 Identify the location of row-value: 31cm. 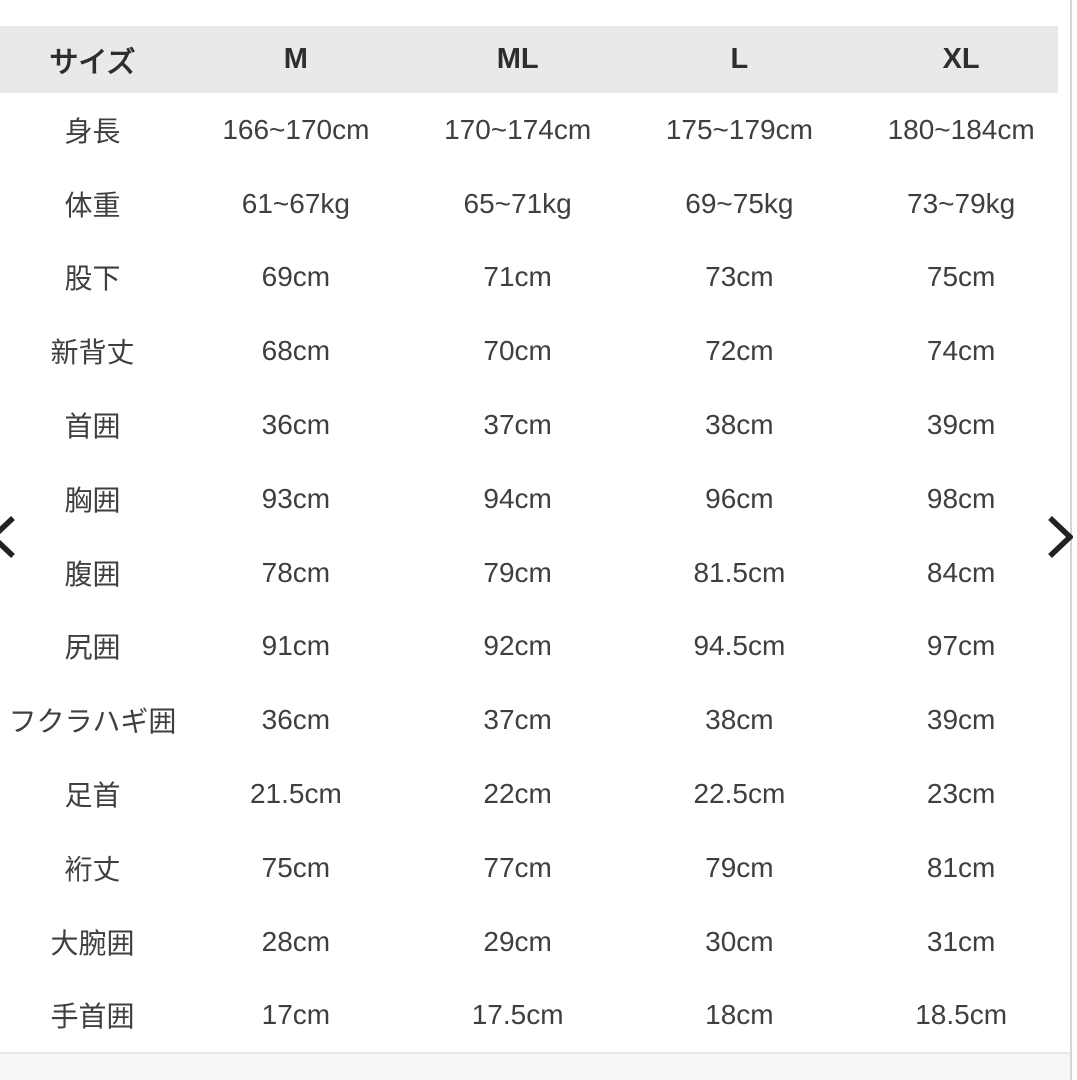
(961, 941).